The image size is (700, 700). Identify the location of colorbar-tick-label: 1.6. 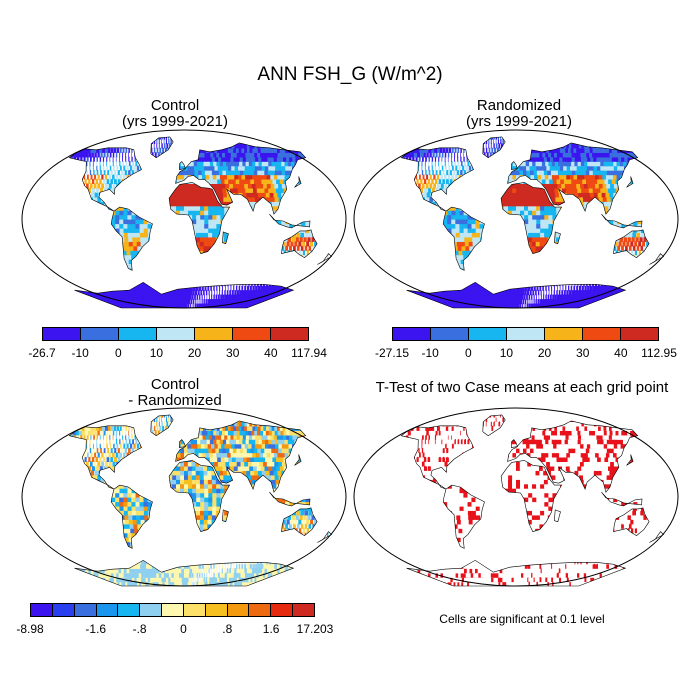
(271, 629).